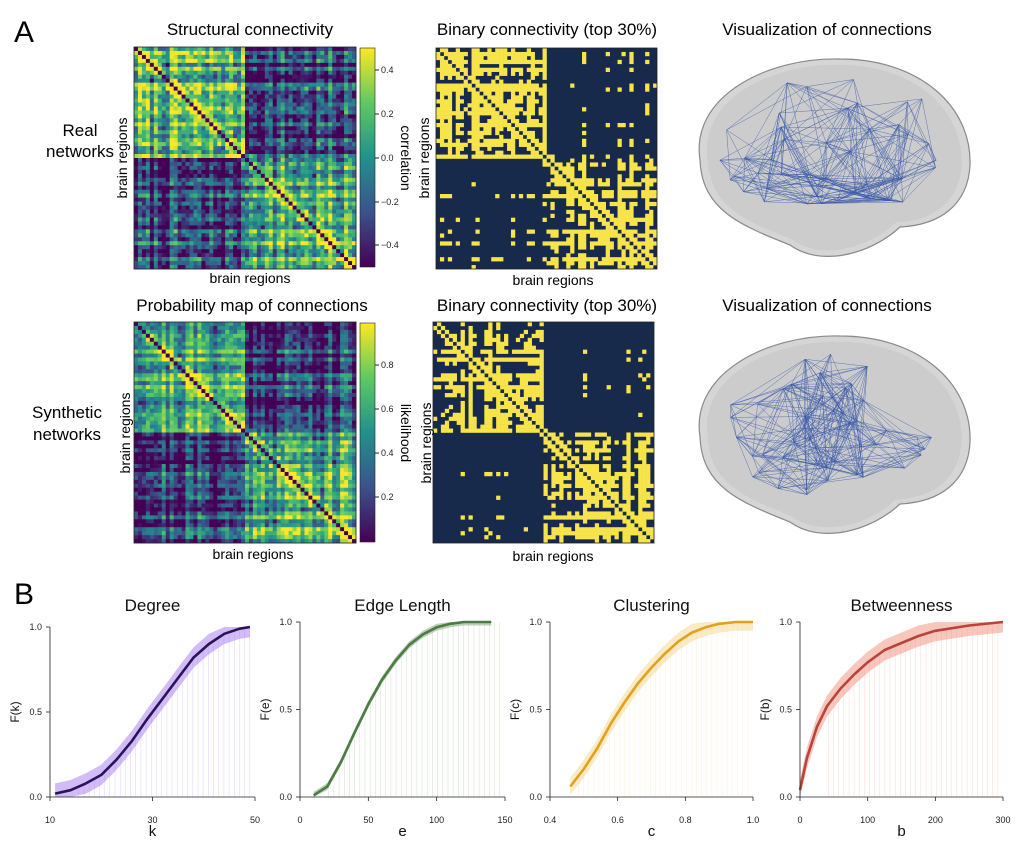 The image size is (1024, 855). What do you see at coordinates (385, 718) in the screenshot?
I see `edge-length-chart: 0 50 100 150 0.0 0.5 1.0 Edge Length e F(e)` at bounding box center [385, 718].